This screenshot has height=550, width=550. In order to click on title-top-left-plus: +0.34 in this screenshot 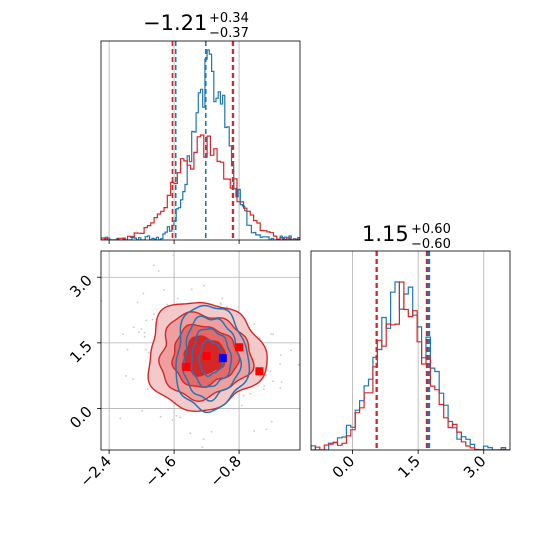, I will do `click(229, 18)`.